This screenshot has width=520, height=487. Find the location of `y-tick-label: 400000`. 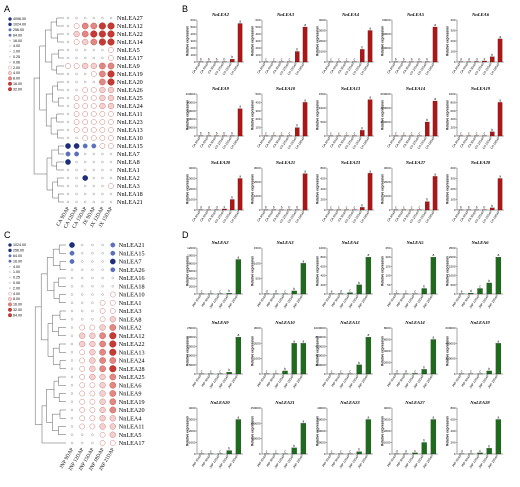

y-tick-label: 400000 is located at coordinates (450, 343).